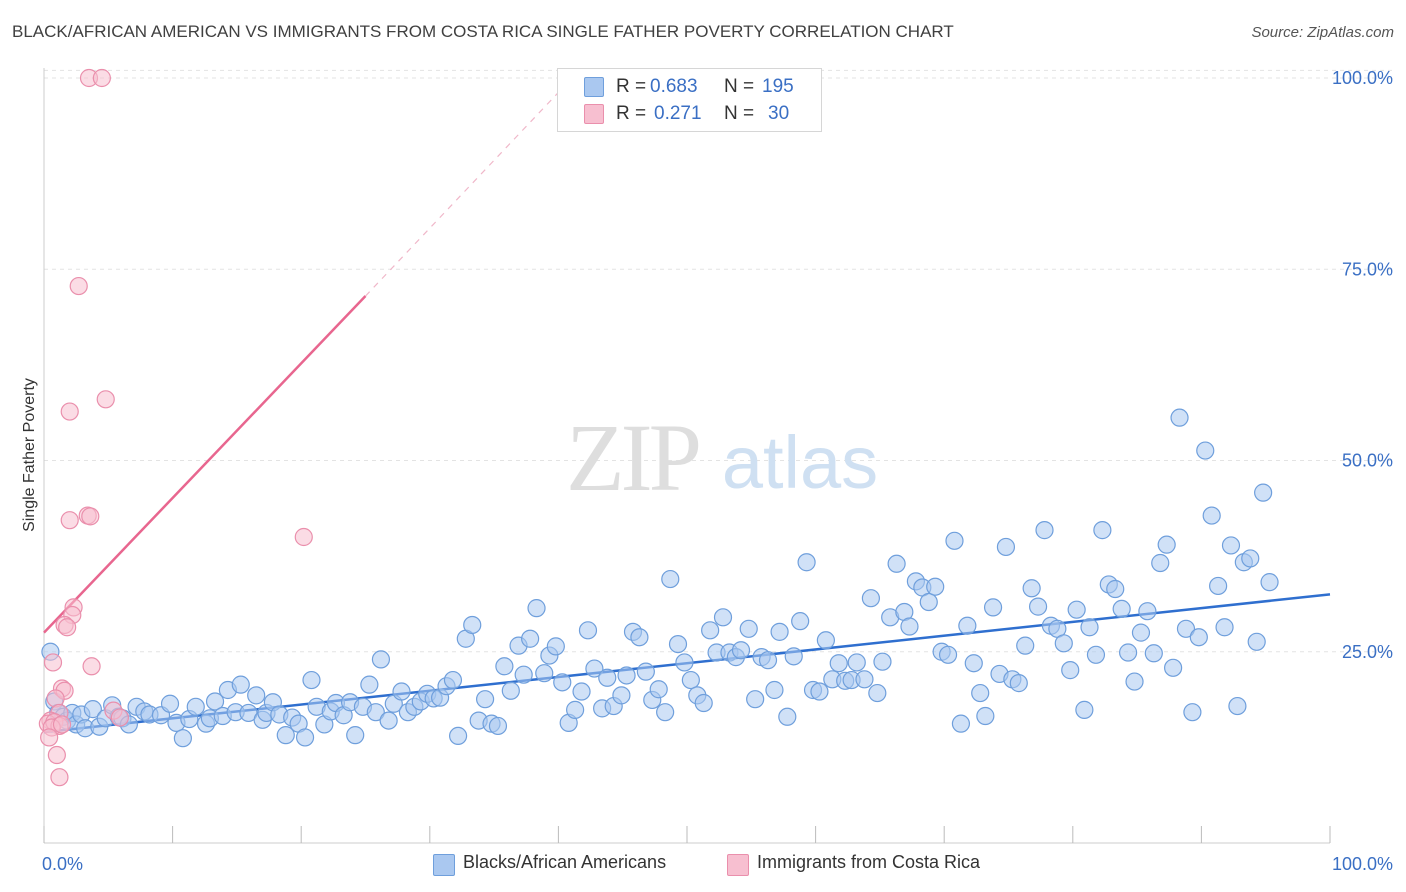 The image size is (1406, 892). What do you see at coordinates (779, 113) in the screenshot?
I see `legend-pink-n-value: 30` at bounding box center [779, 113].